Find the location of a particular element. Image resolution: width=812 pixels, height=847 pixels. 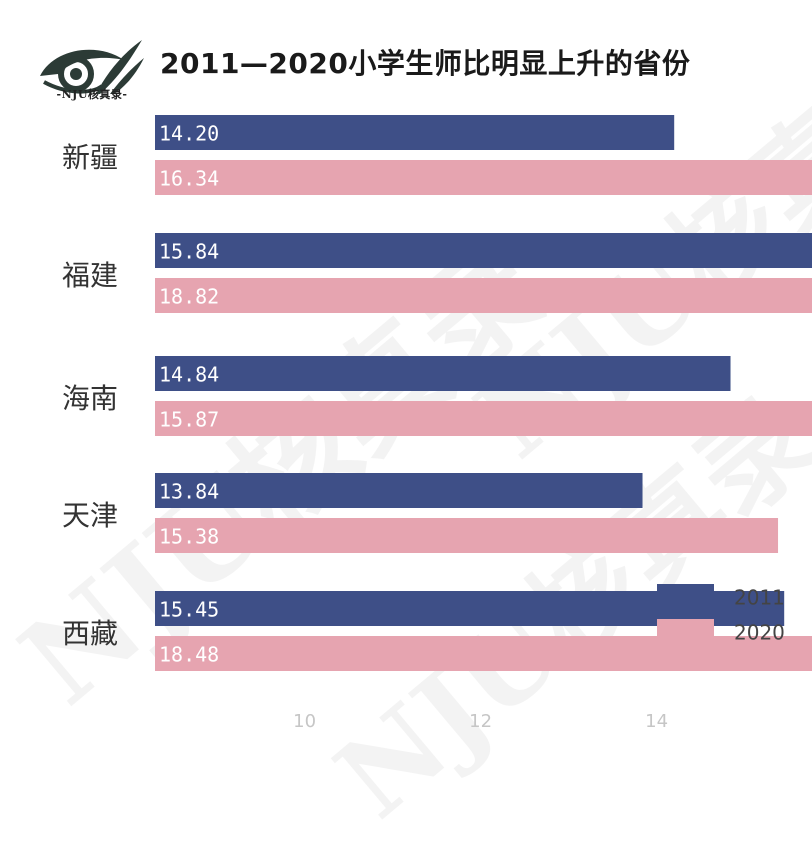

brand-logo-icon is located at coordinates (92, 67).